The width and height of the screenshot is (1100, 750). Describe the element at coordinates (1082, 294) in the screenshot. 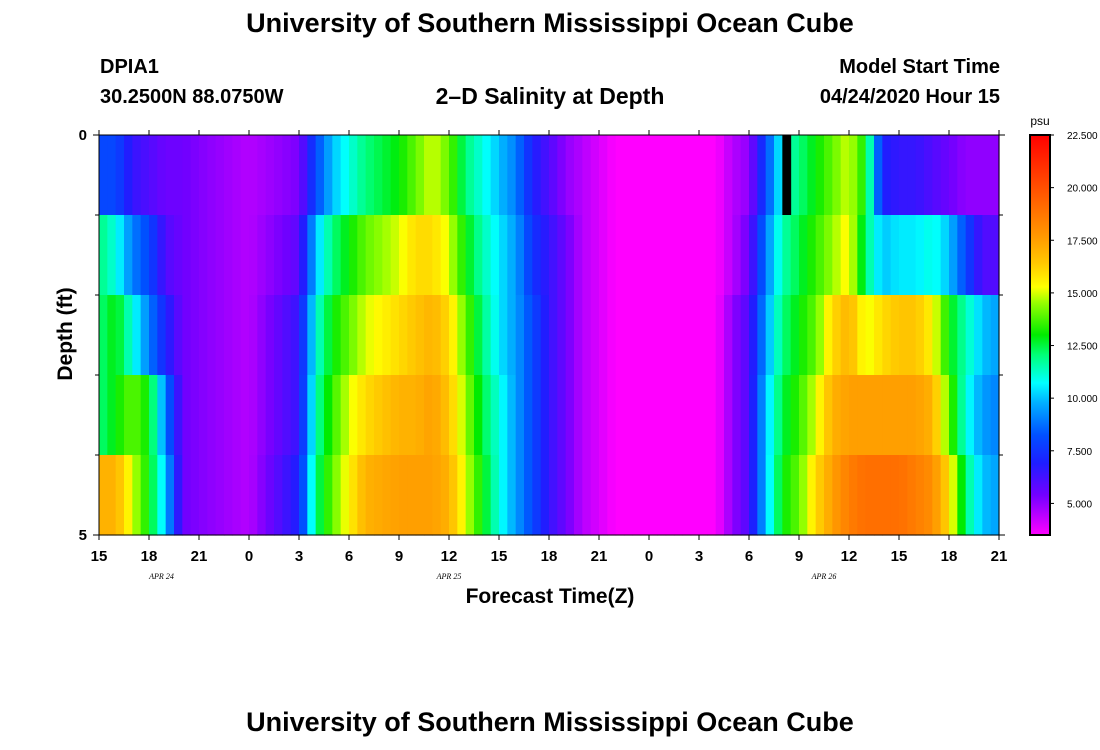

I see `colorbar-tick-label: 15.000` at that location.